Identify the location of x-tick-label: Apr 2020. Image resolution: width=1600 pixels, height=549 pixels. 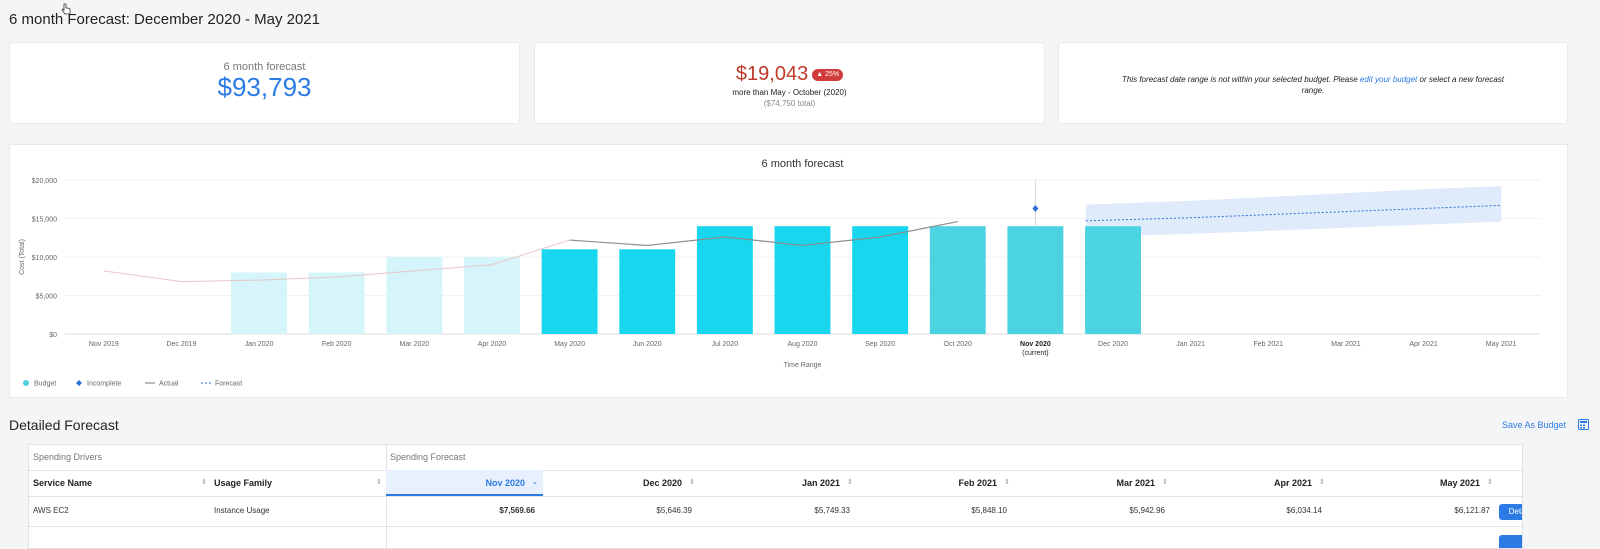
(492, 344).